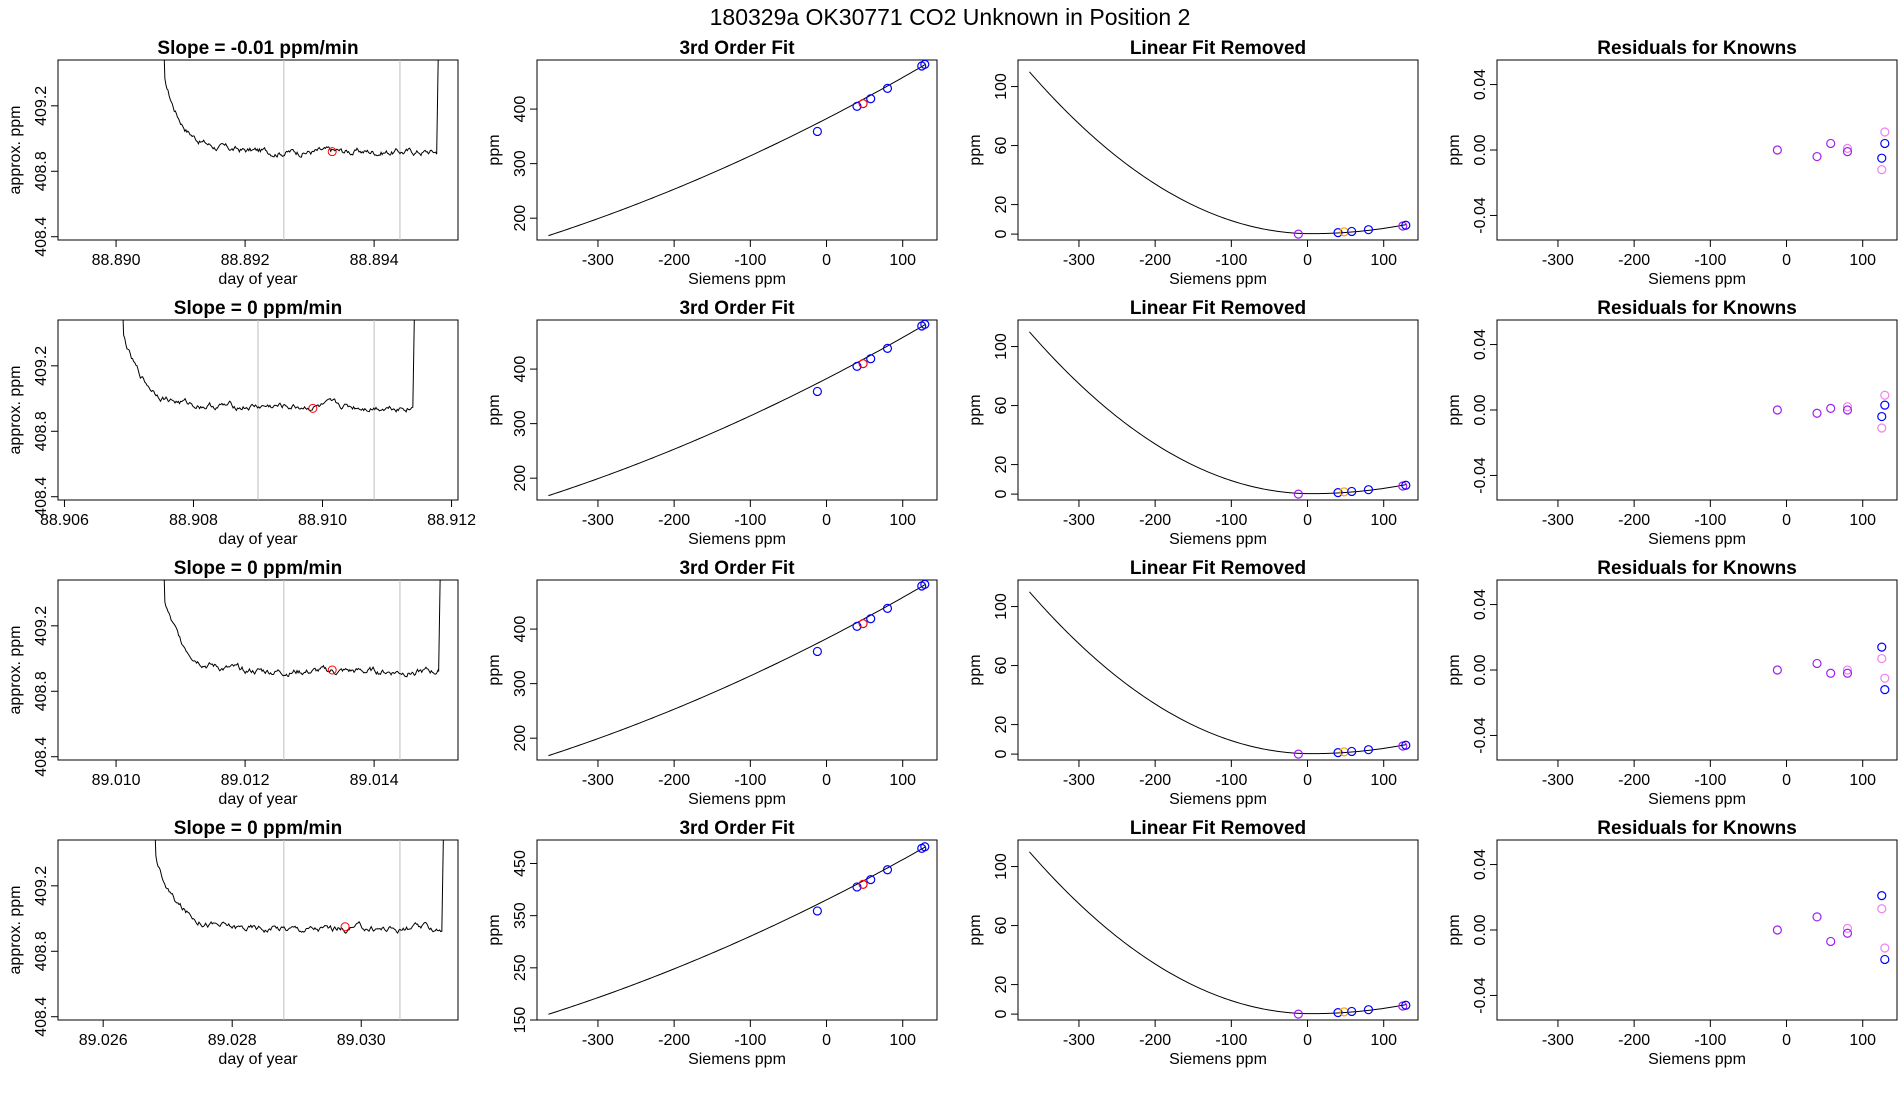  Describe the element at coordinates (374, 260) in the screenshot. I see `x-tick-label: 88.894` at that location.